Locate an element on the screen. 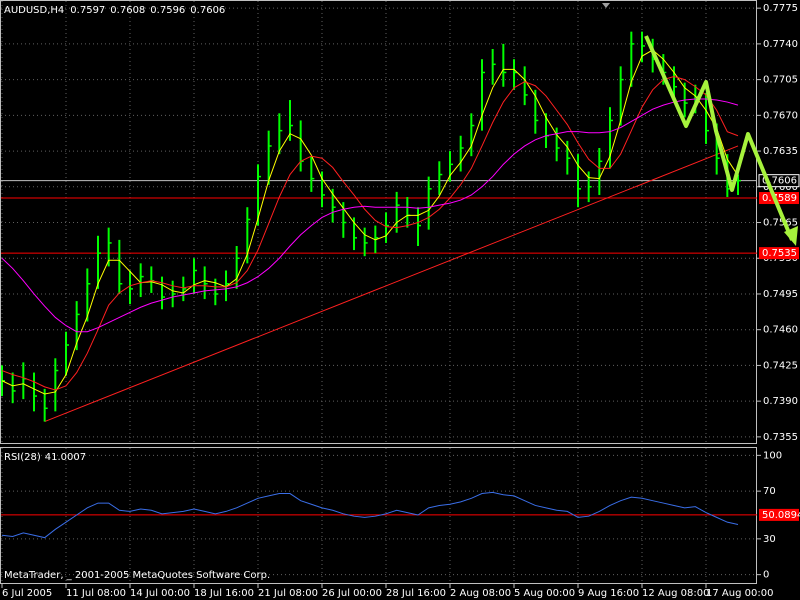 Image resolution: width=800 pixels, height=600 pixels. y-tick-label: 100 is located at coordinates (772, 455).